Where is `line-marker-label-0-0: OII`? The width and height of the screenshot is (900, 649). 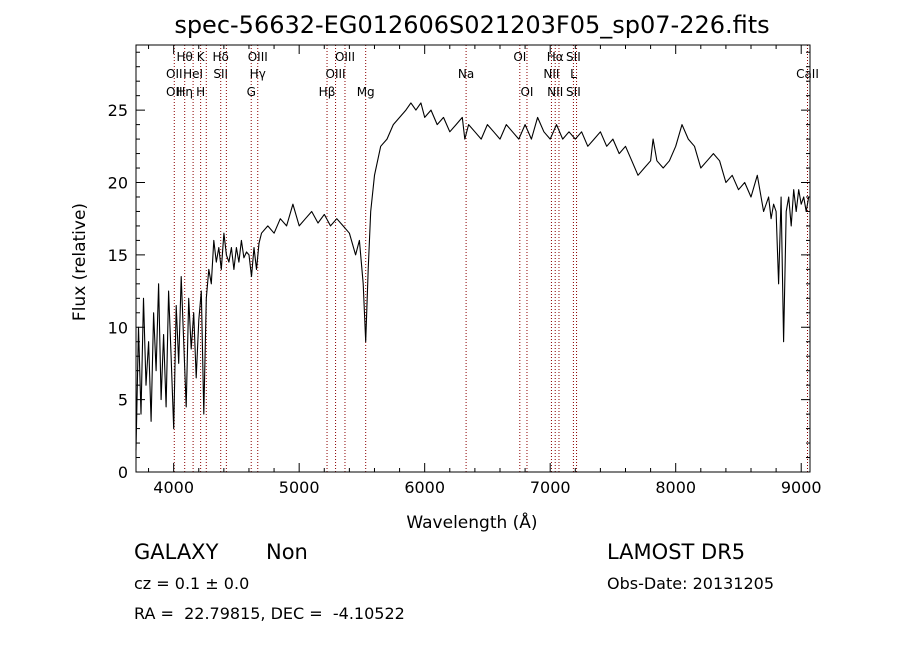 line-marker-label-0-0: OII is located at coordinates (174, 74).